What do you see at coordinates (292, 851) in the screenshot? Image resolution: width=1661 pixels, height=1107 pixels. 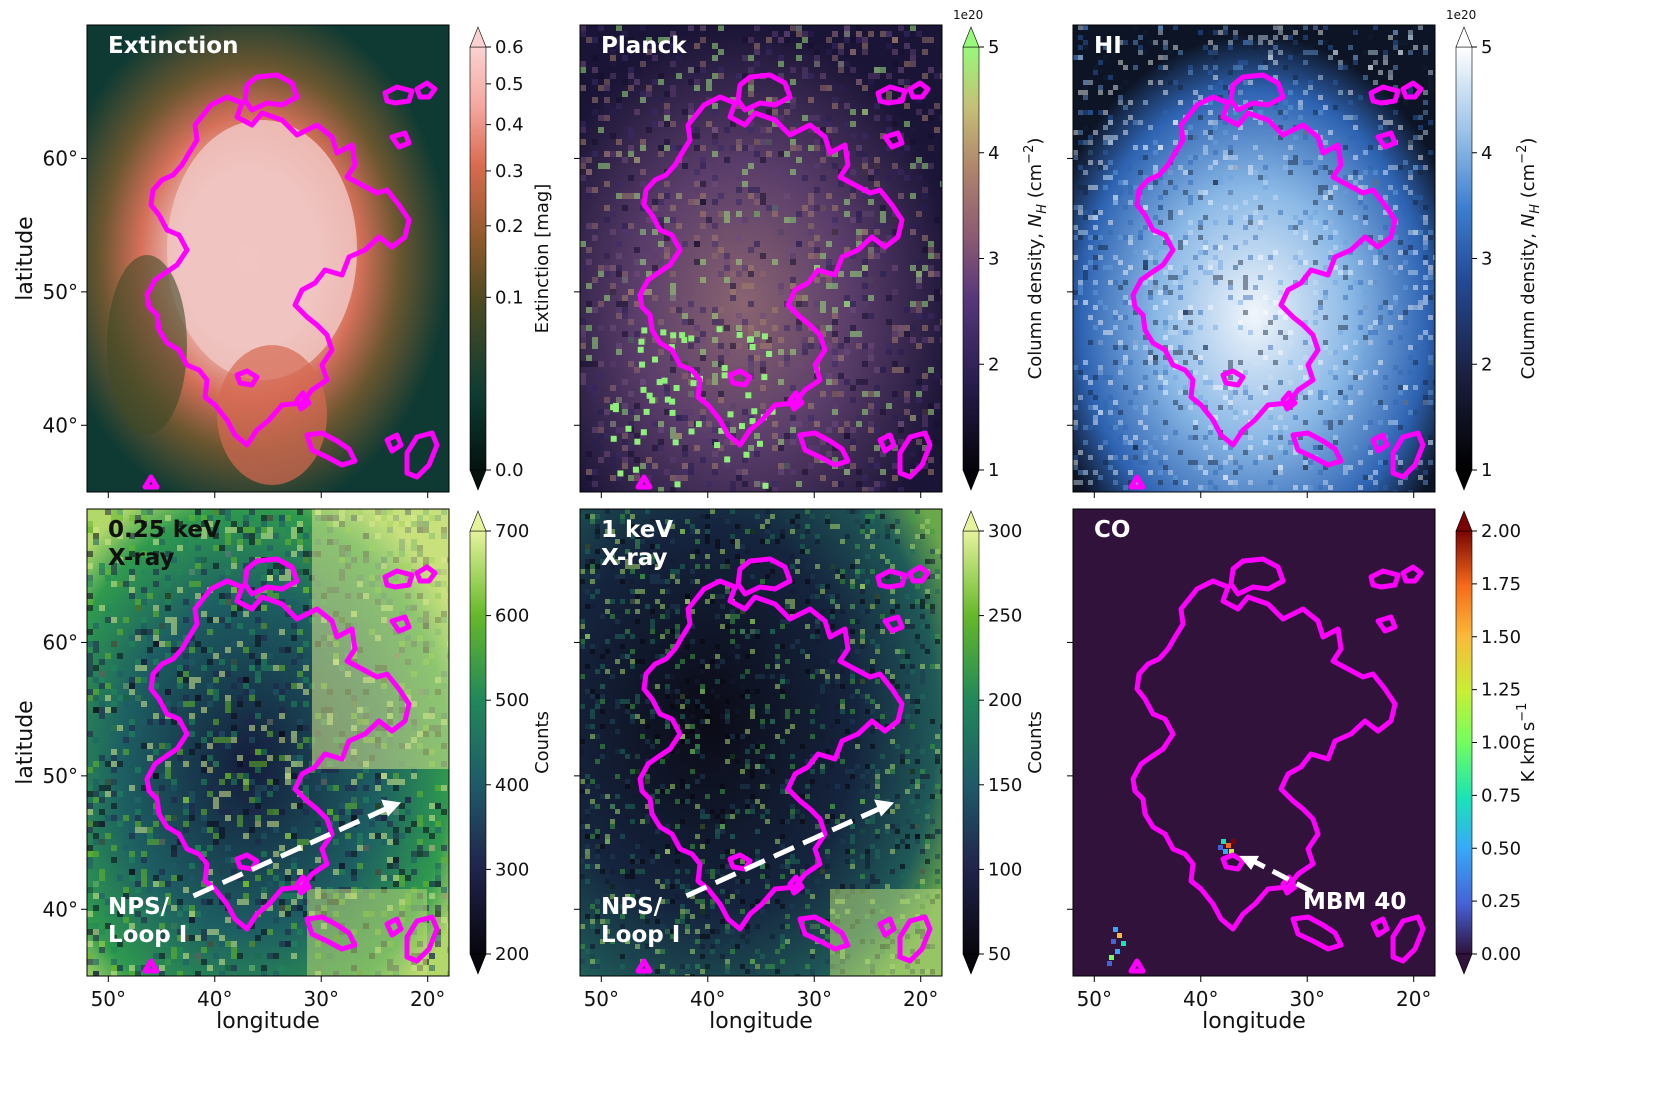 I see `annotation-arrow` at bounding box center [292, 851].